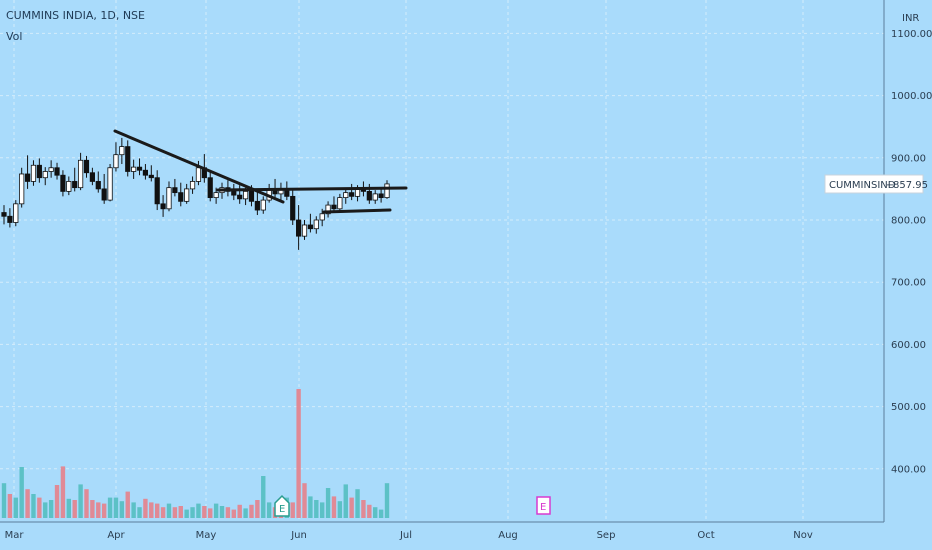 This screenshot has height=550, width=932. I want to click on price-tag-symbol: CUMMINSIND, so click(862, 185).